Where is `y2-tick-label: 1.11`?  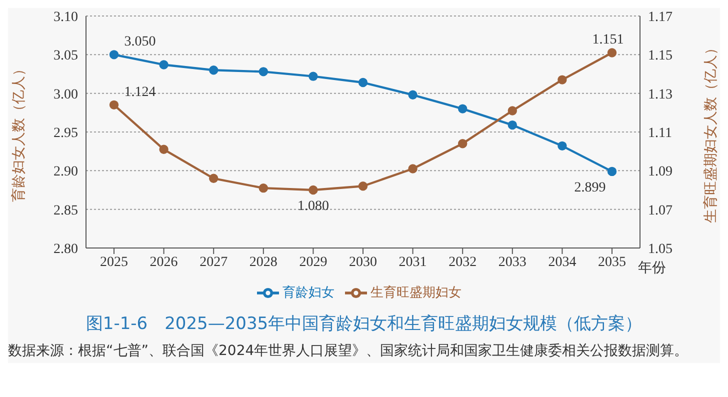
y2-tick-label: 1.11 is located at coordinates (660, 133).